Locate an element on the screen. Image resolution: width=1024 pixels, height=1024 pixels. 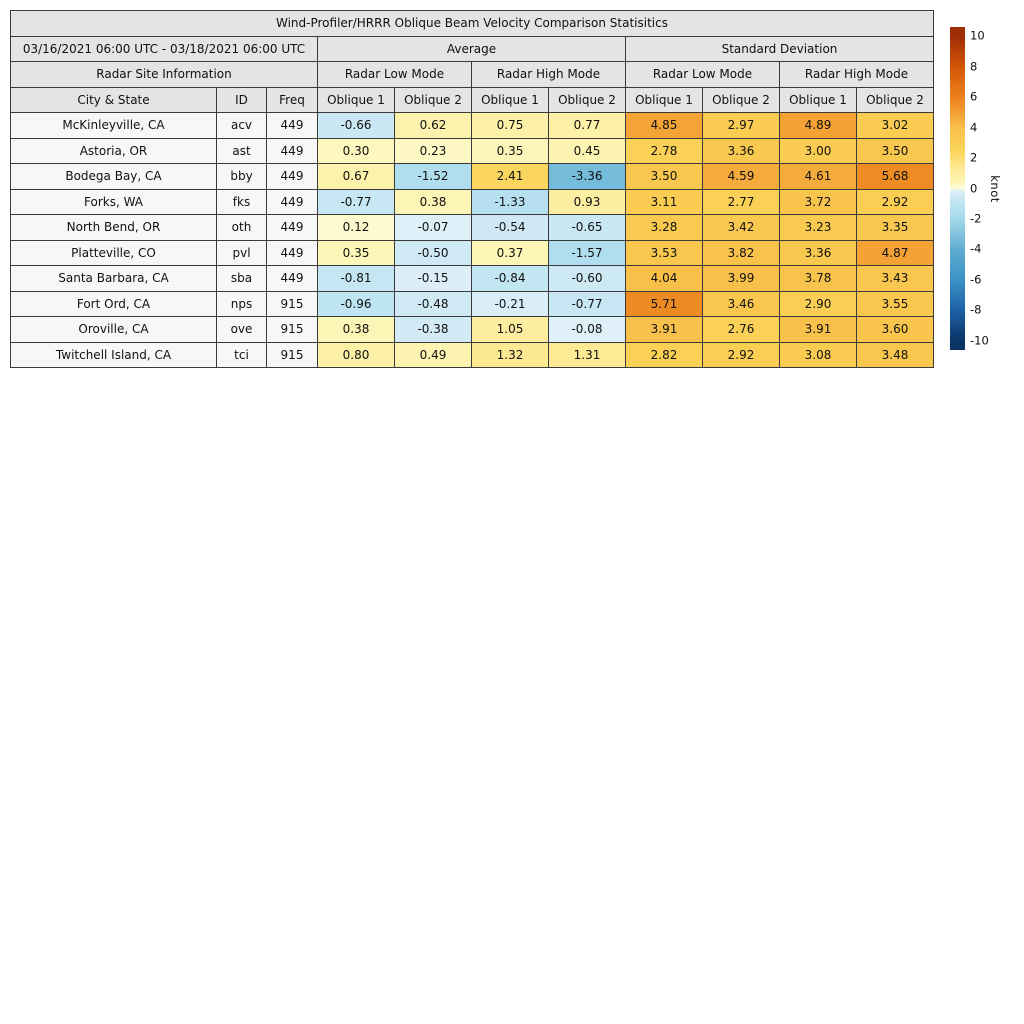
colorbar-tick-label: -6 is located at coordinates (976, 279).